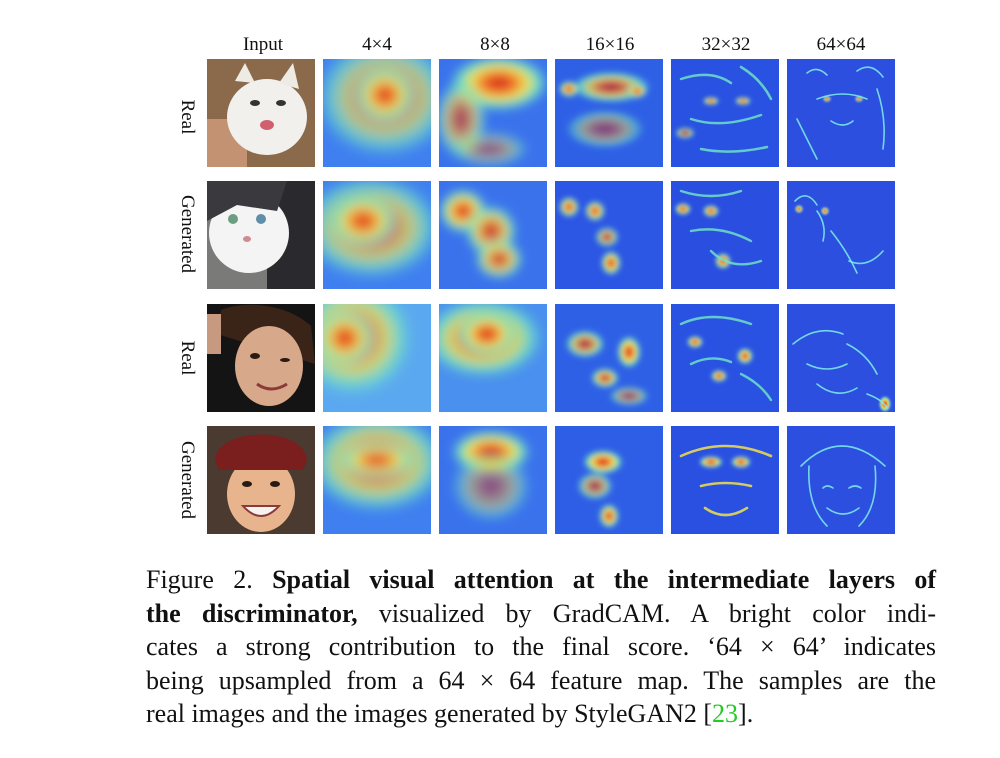  I want to click on column-header-64x64: 64×64, so click(841, 44).